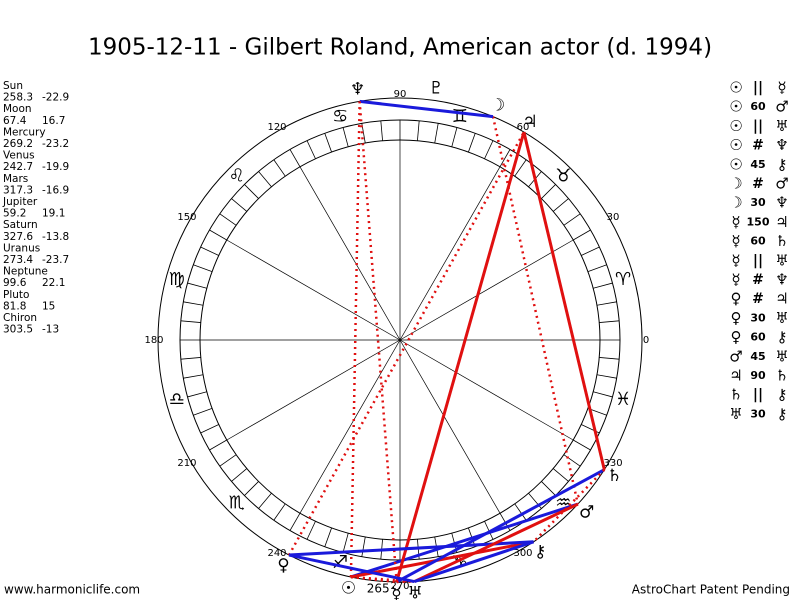 The image size is (800, 600). I want to click on planet-glyph: ♄, so click(614, 476).